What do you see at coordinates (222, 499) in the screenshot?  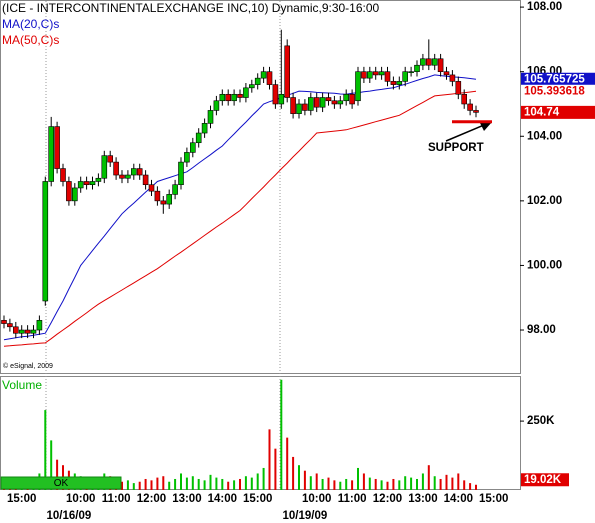 I see `x-tick-label: 14:00` at bounding box center [222, 499].